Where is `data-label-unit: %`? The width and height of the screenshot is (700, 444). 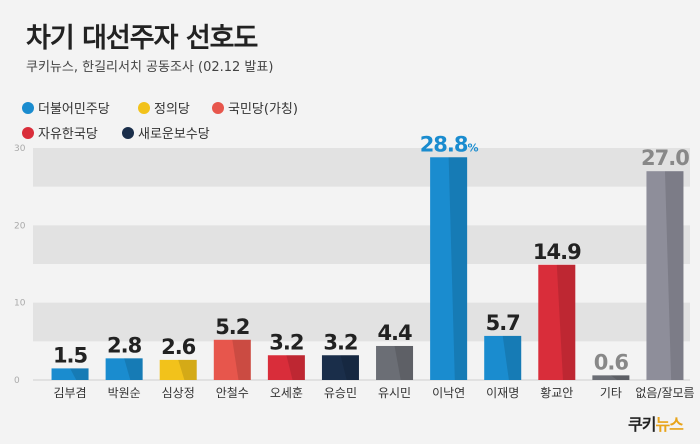 data-label-unit: % is located at coordinates (473, 147).